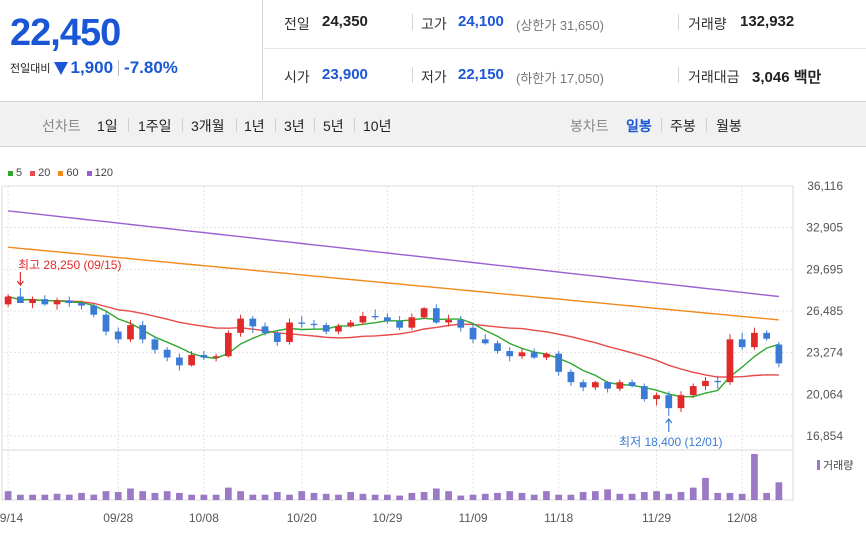 The image size is (866, 541). I want to click on high-label: 고가, so click(434, 24).